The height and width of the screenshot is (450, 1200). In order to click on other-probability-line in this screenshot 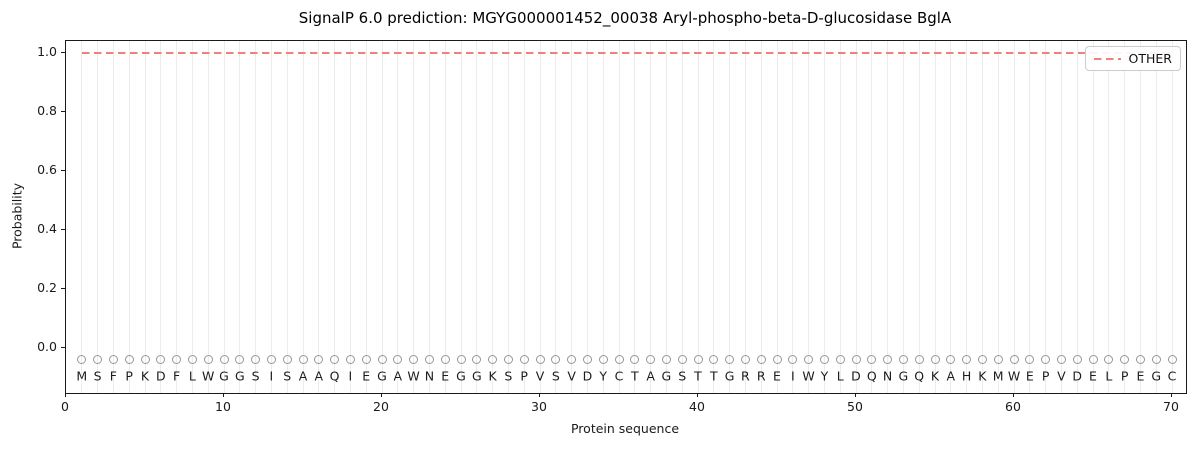, I will do `click(626, 53)`.